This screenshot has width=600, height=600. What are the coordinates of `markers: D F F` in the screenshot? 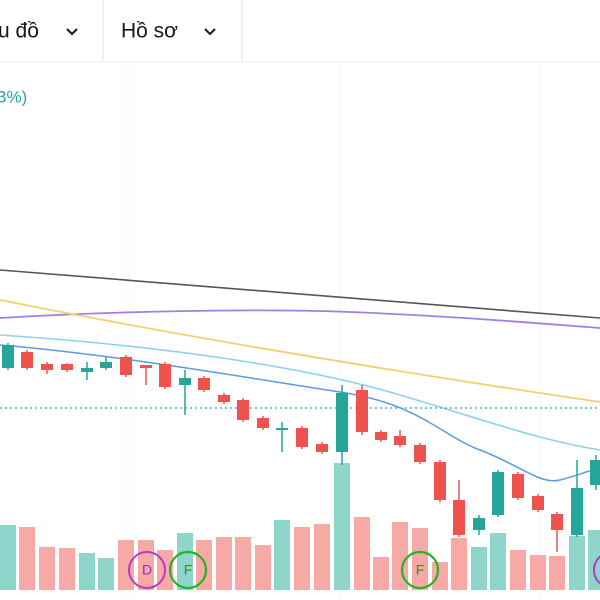 It's located at (364, 570).